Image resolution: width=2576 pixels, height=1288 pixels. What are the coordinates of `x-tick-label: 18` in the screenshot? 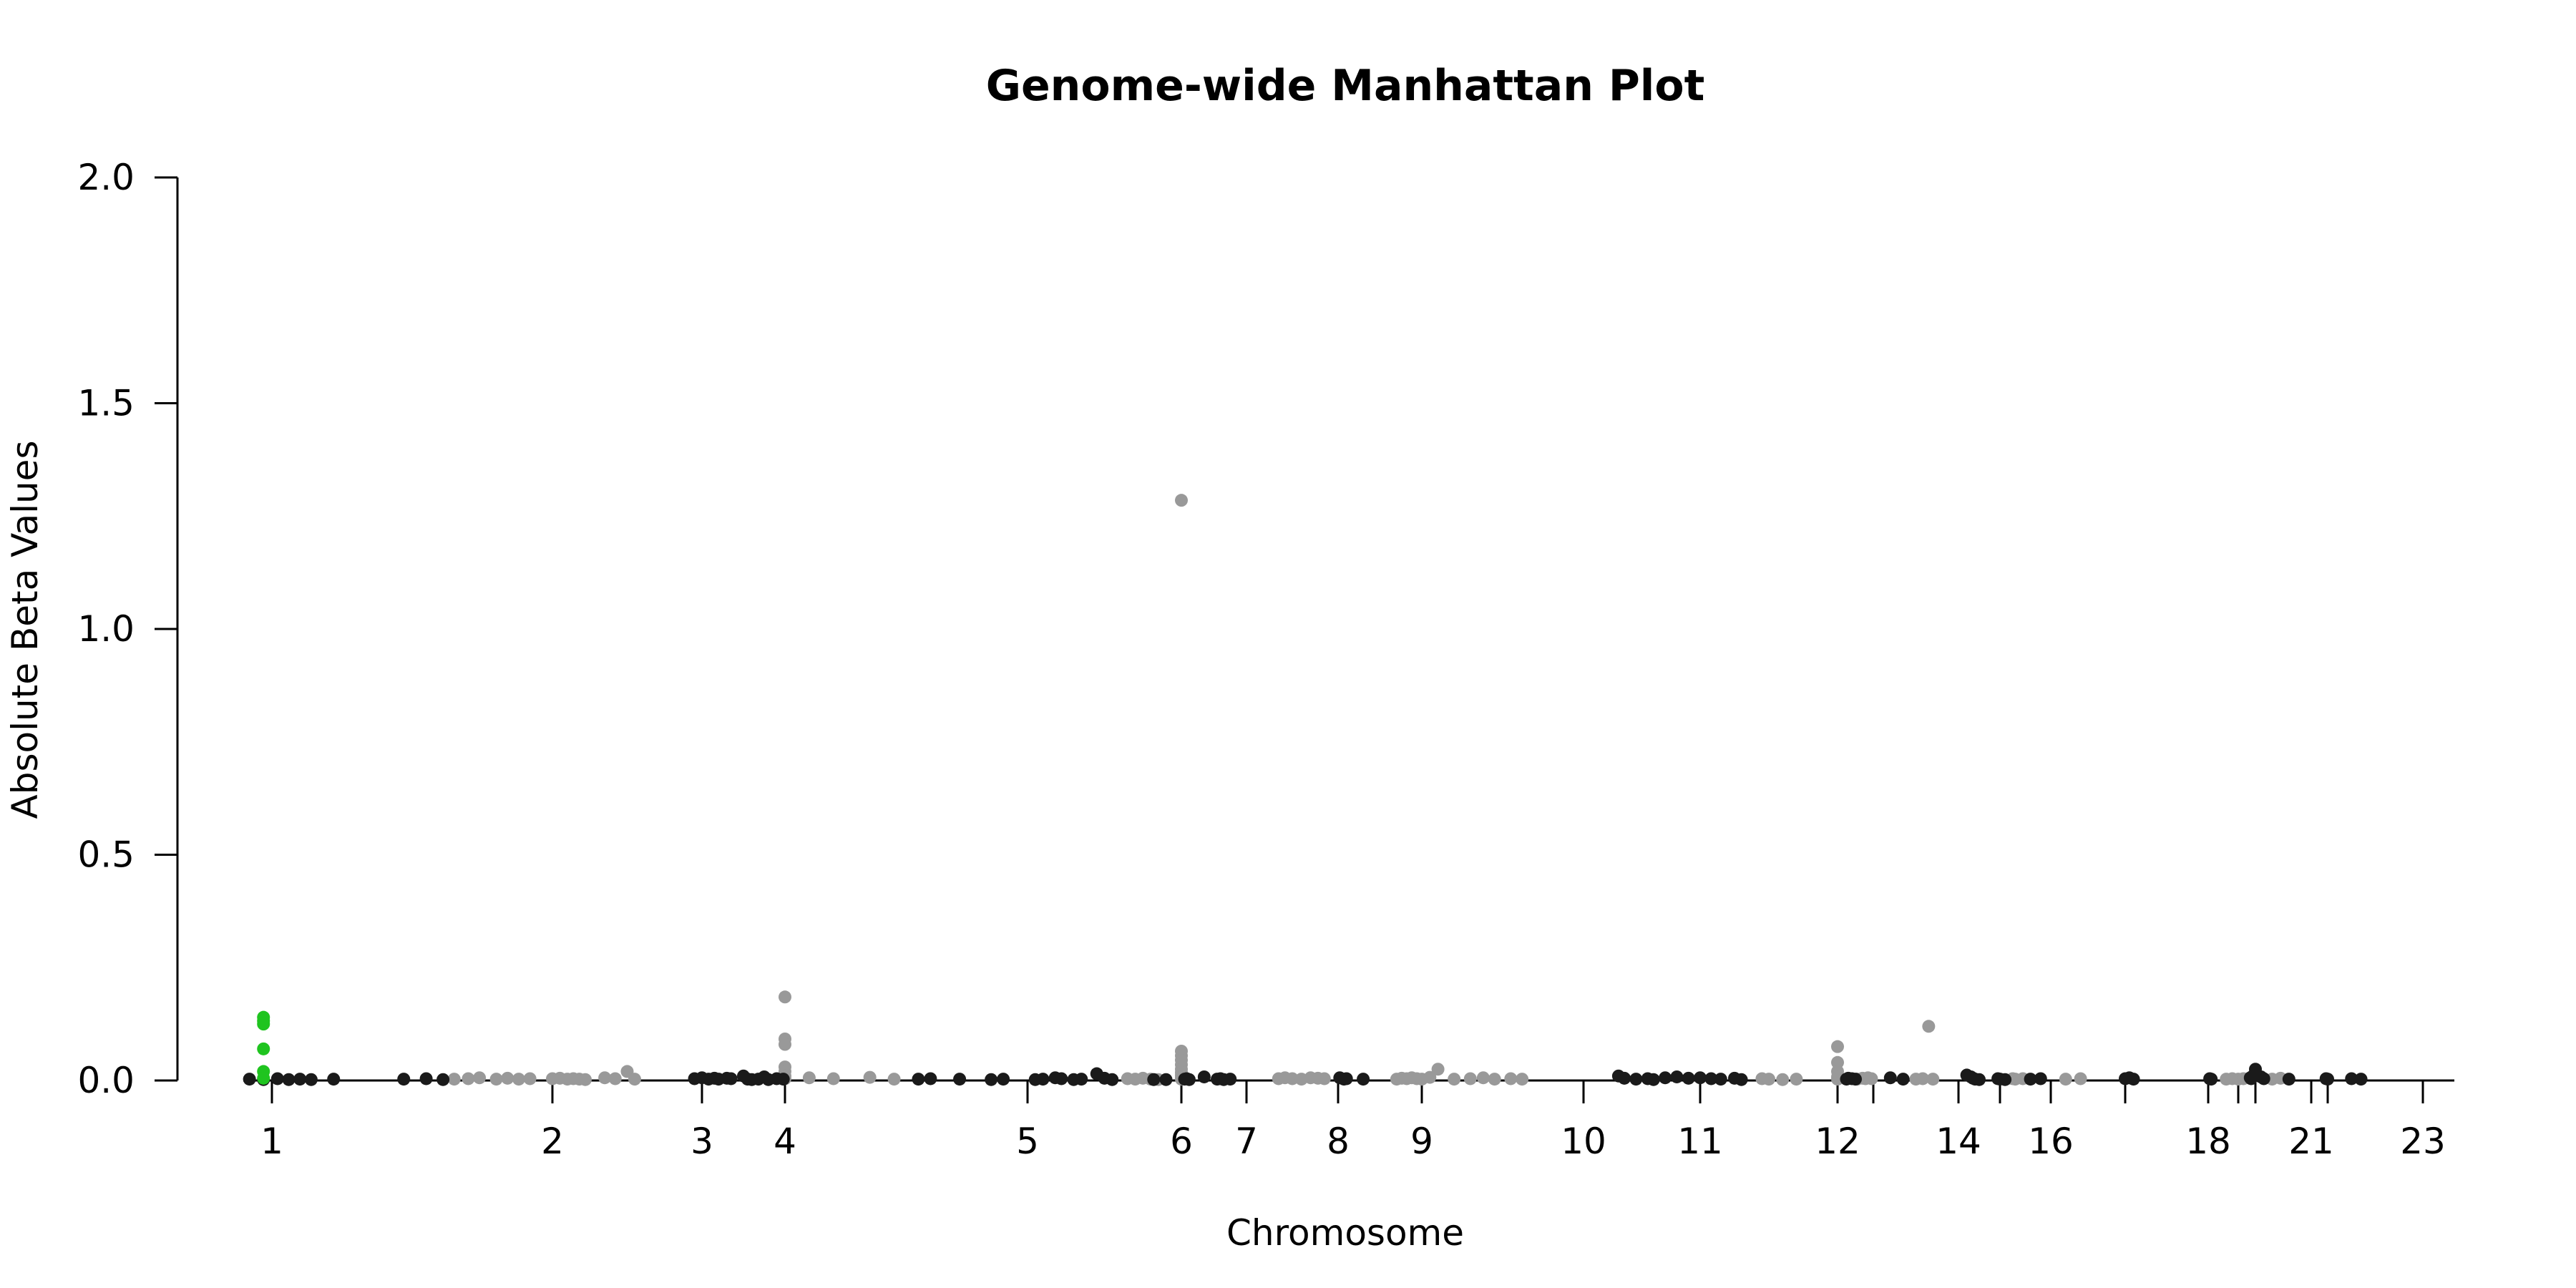 It's located at (2208, 1141).